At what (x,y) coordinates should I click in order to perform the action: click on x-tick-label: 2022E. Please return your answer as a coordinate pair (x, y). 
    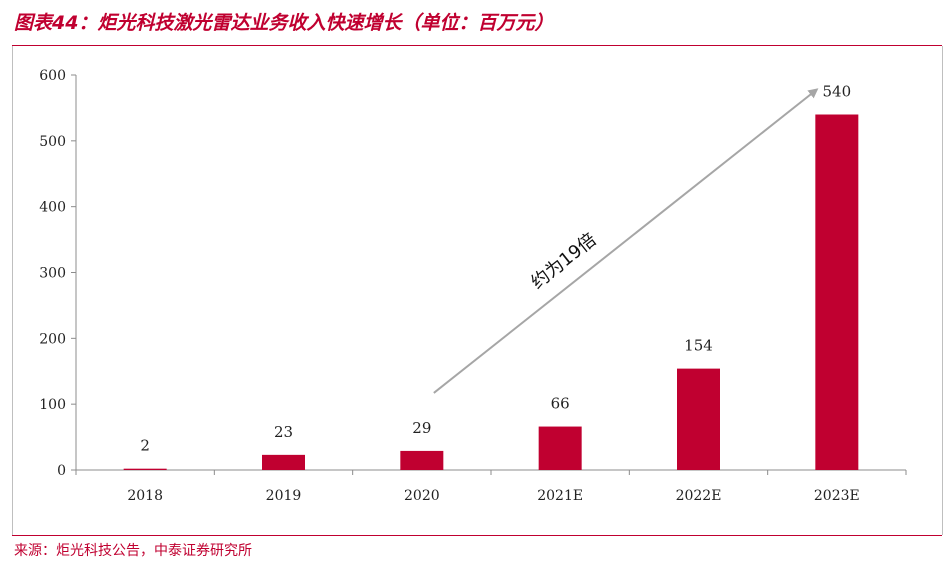
    Looking at the image, I should click on (699, 496).